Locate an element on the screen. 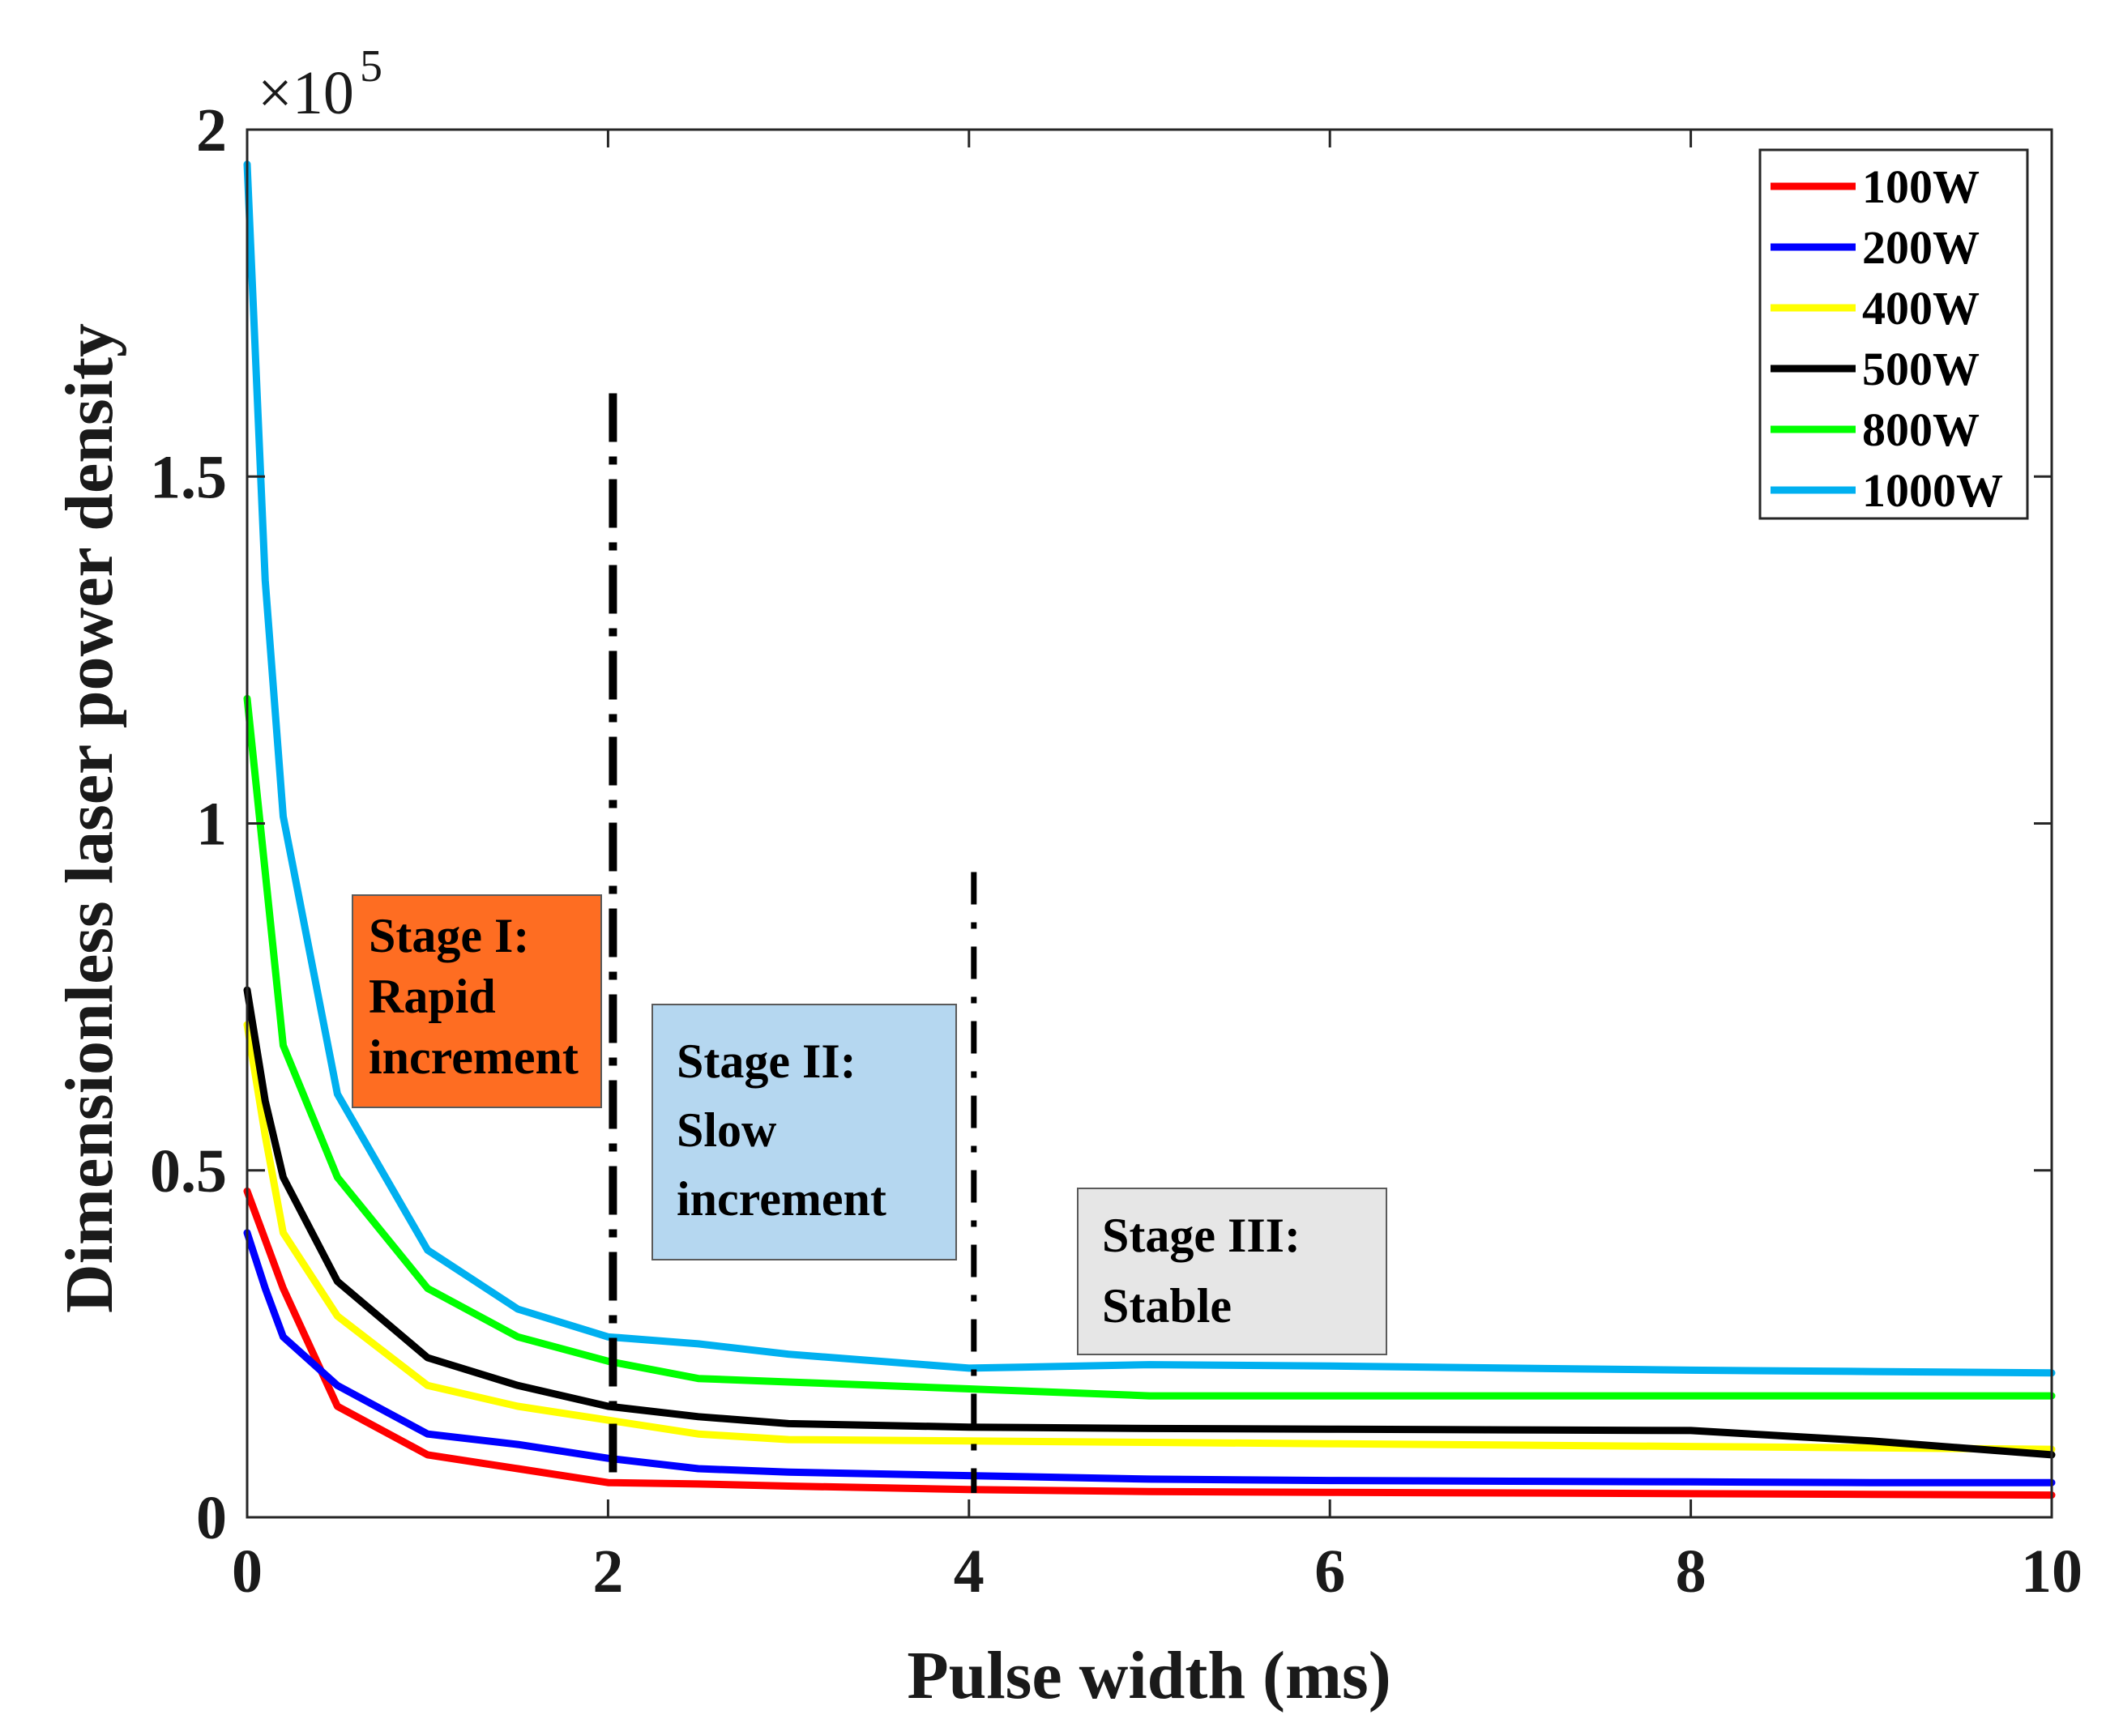 The width and height of the screenshot is (2106, 1736). legend-label-400W: 400W is located at coordinates (1921, 308).